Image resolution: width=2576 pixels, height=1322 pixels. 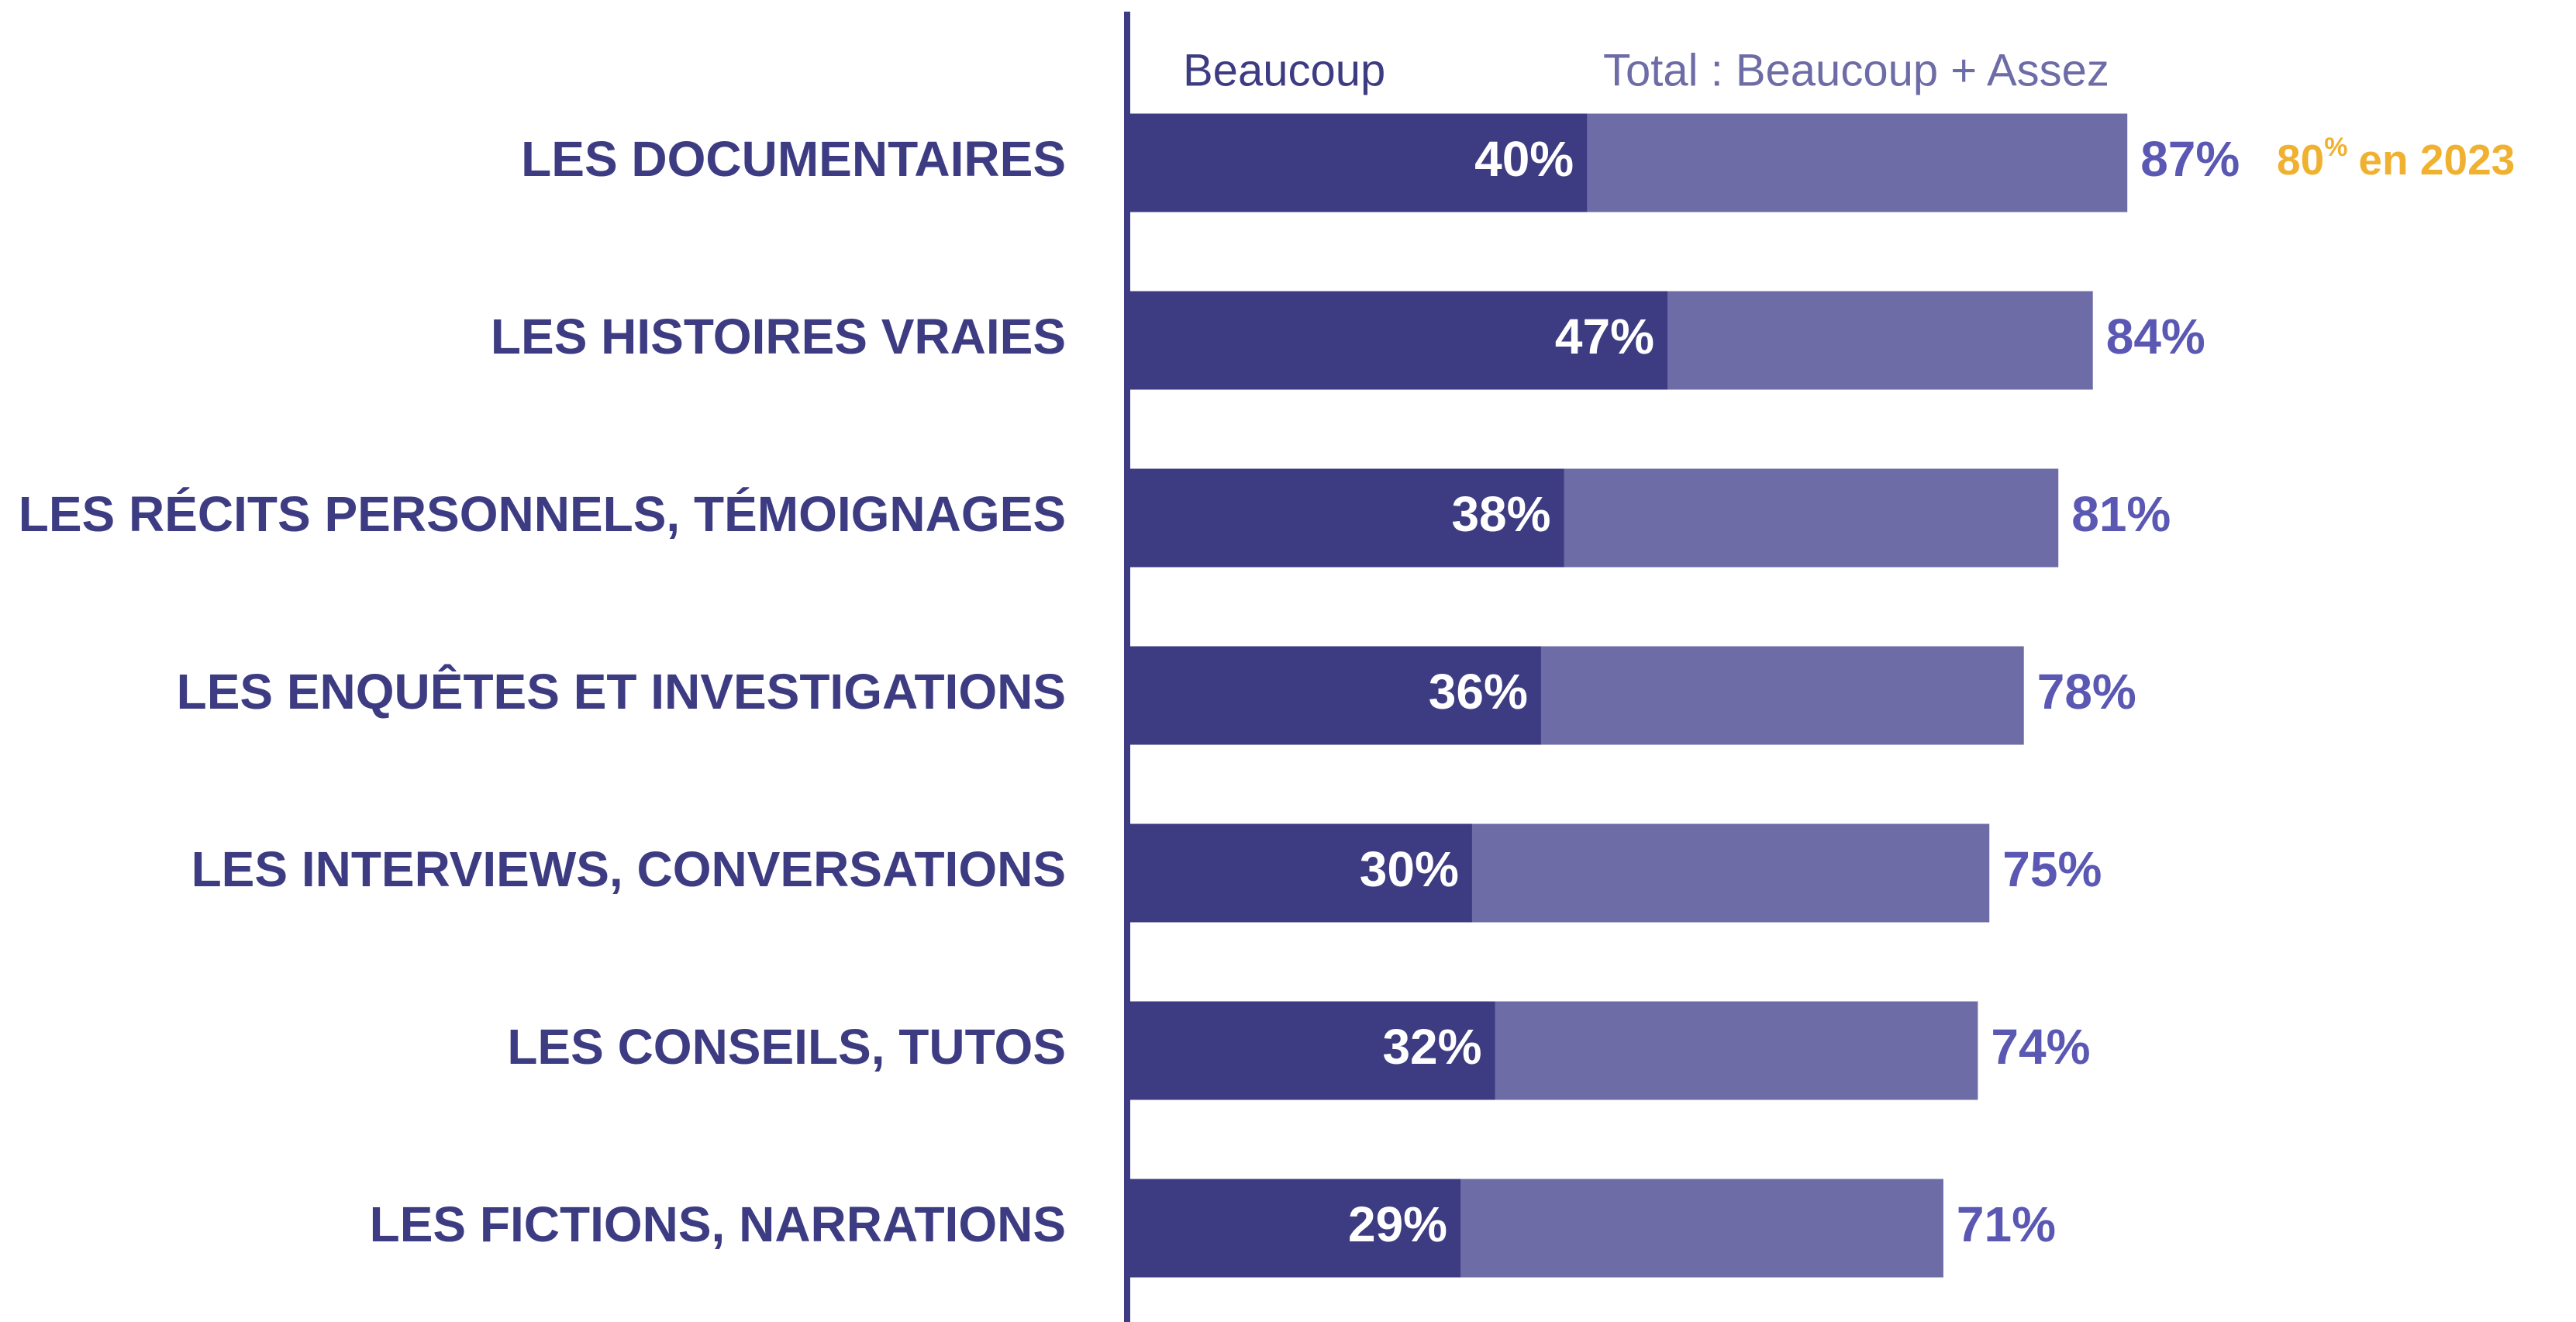 I want to click on category-label: LES ENQUÊTES ET INVESTIGATIONS, so click(x=621, y=691).